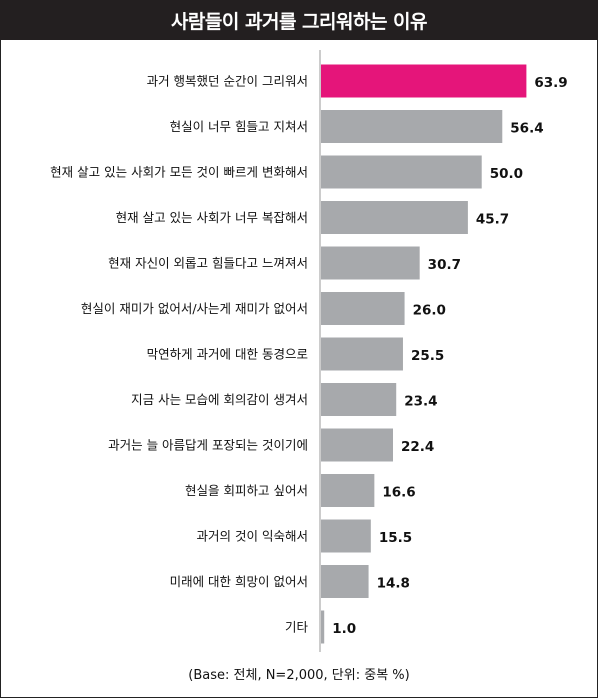 Image resolution: width=600 pixels, height=700 pixels. What do you see at coordinates (208, 445) in the screenshot?
I see `category-label: 과거는 늘 아름답게 포장되는 것이기에` at bounding box center [208, 445].